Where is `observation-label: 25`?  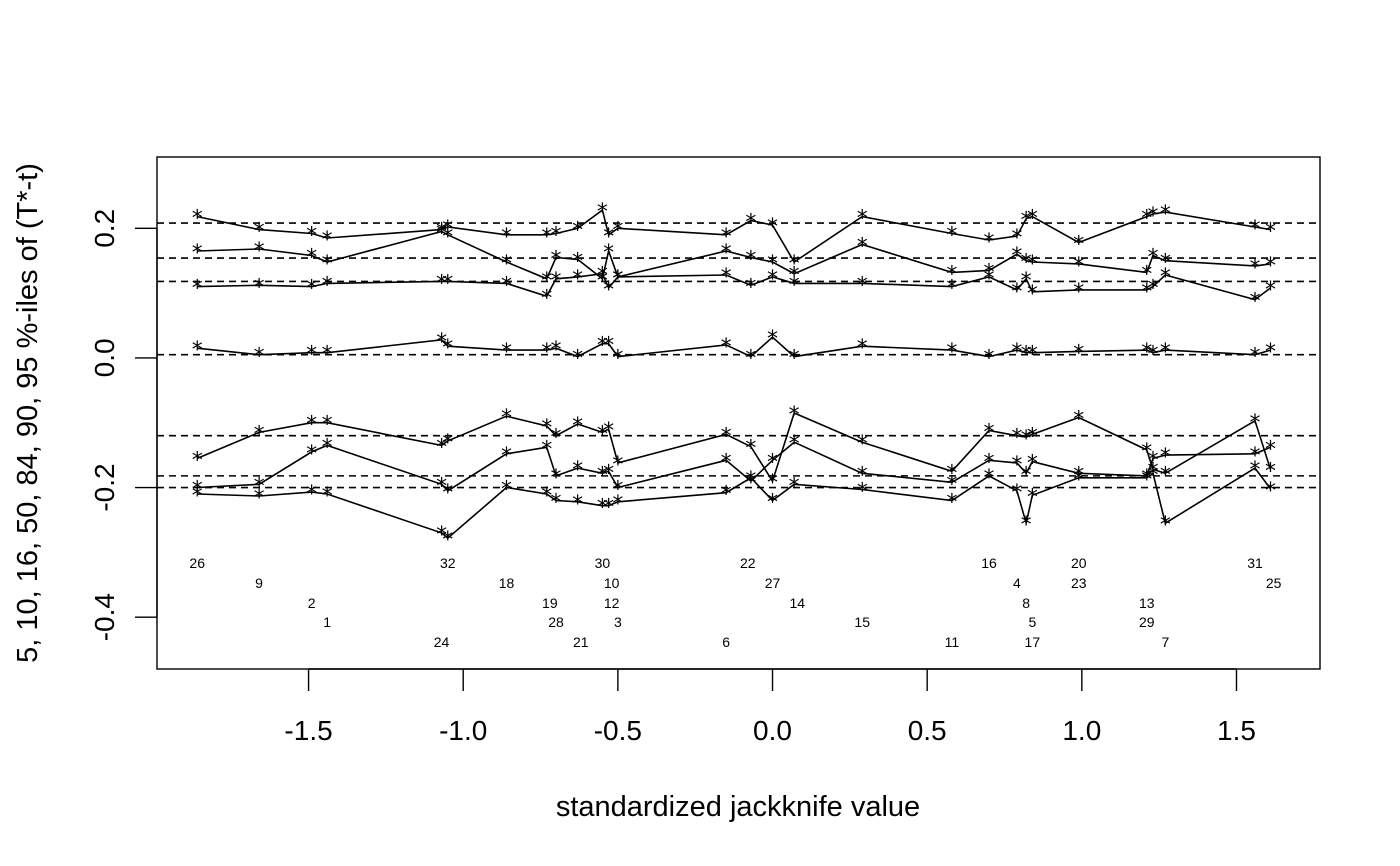
observation-label: 25 is located at coordinates (1274, 583).